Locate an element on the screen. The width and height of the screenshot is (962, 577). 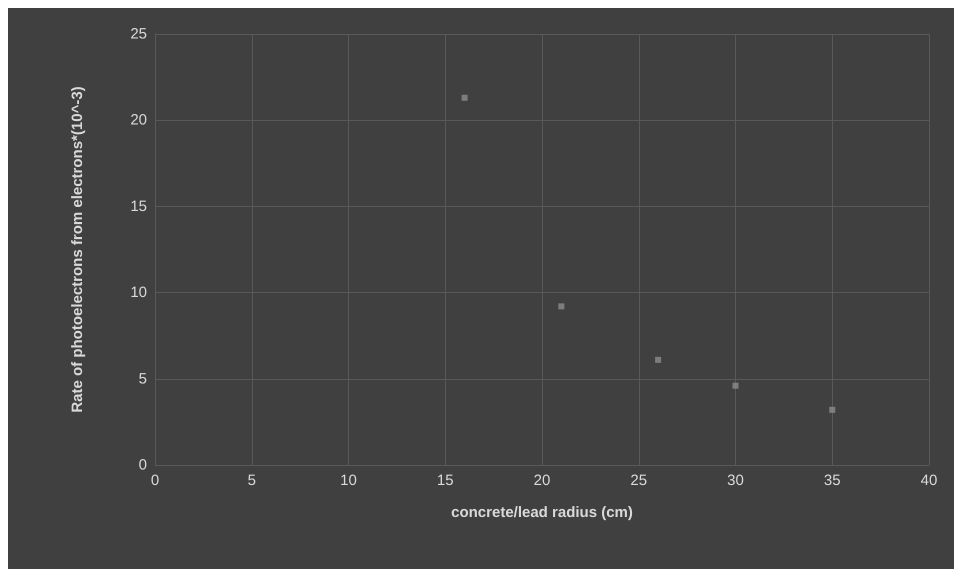
y-tick-label: 0 is located at coordinates (142, 465).